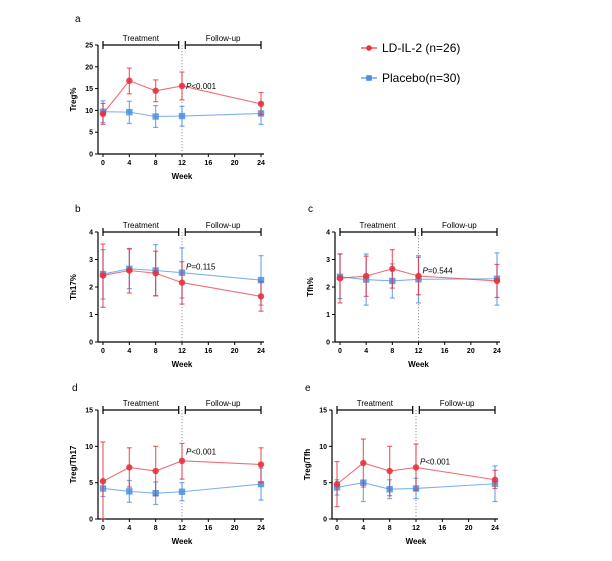 The image size is (612, 561). Describe the element at coordinates (308, 388) in the screenshot. I see `panel-letter: e` at that location.